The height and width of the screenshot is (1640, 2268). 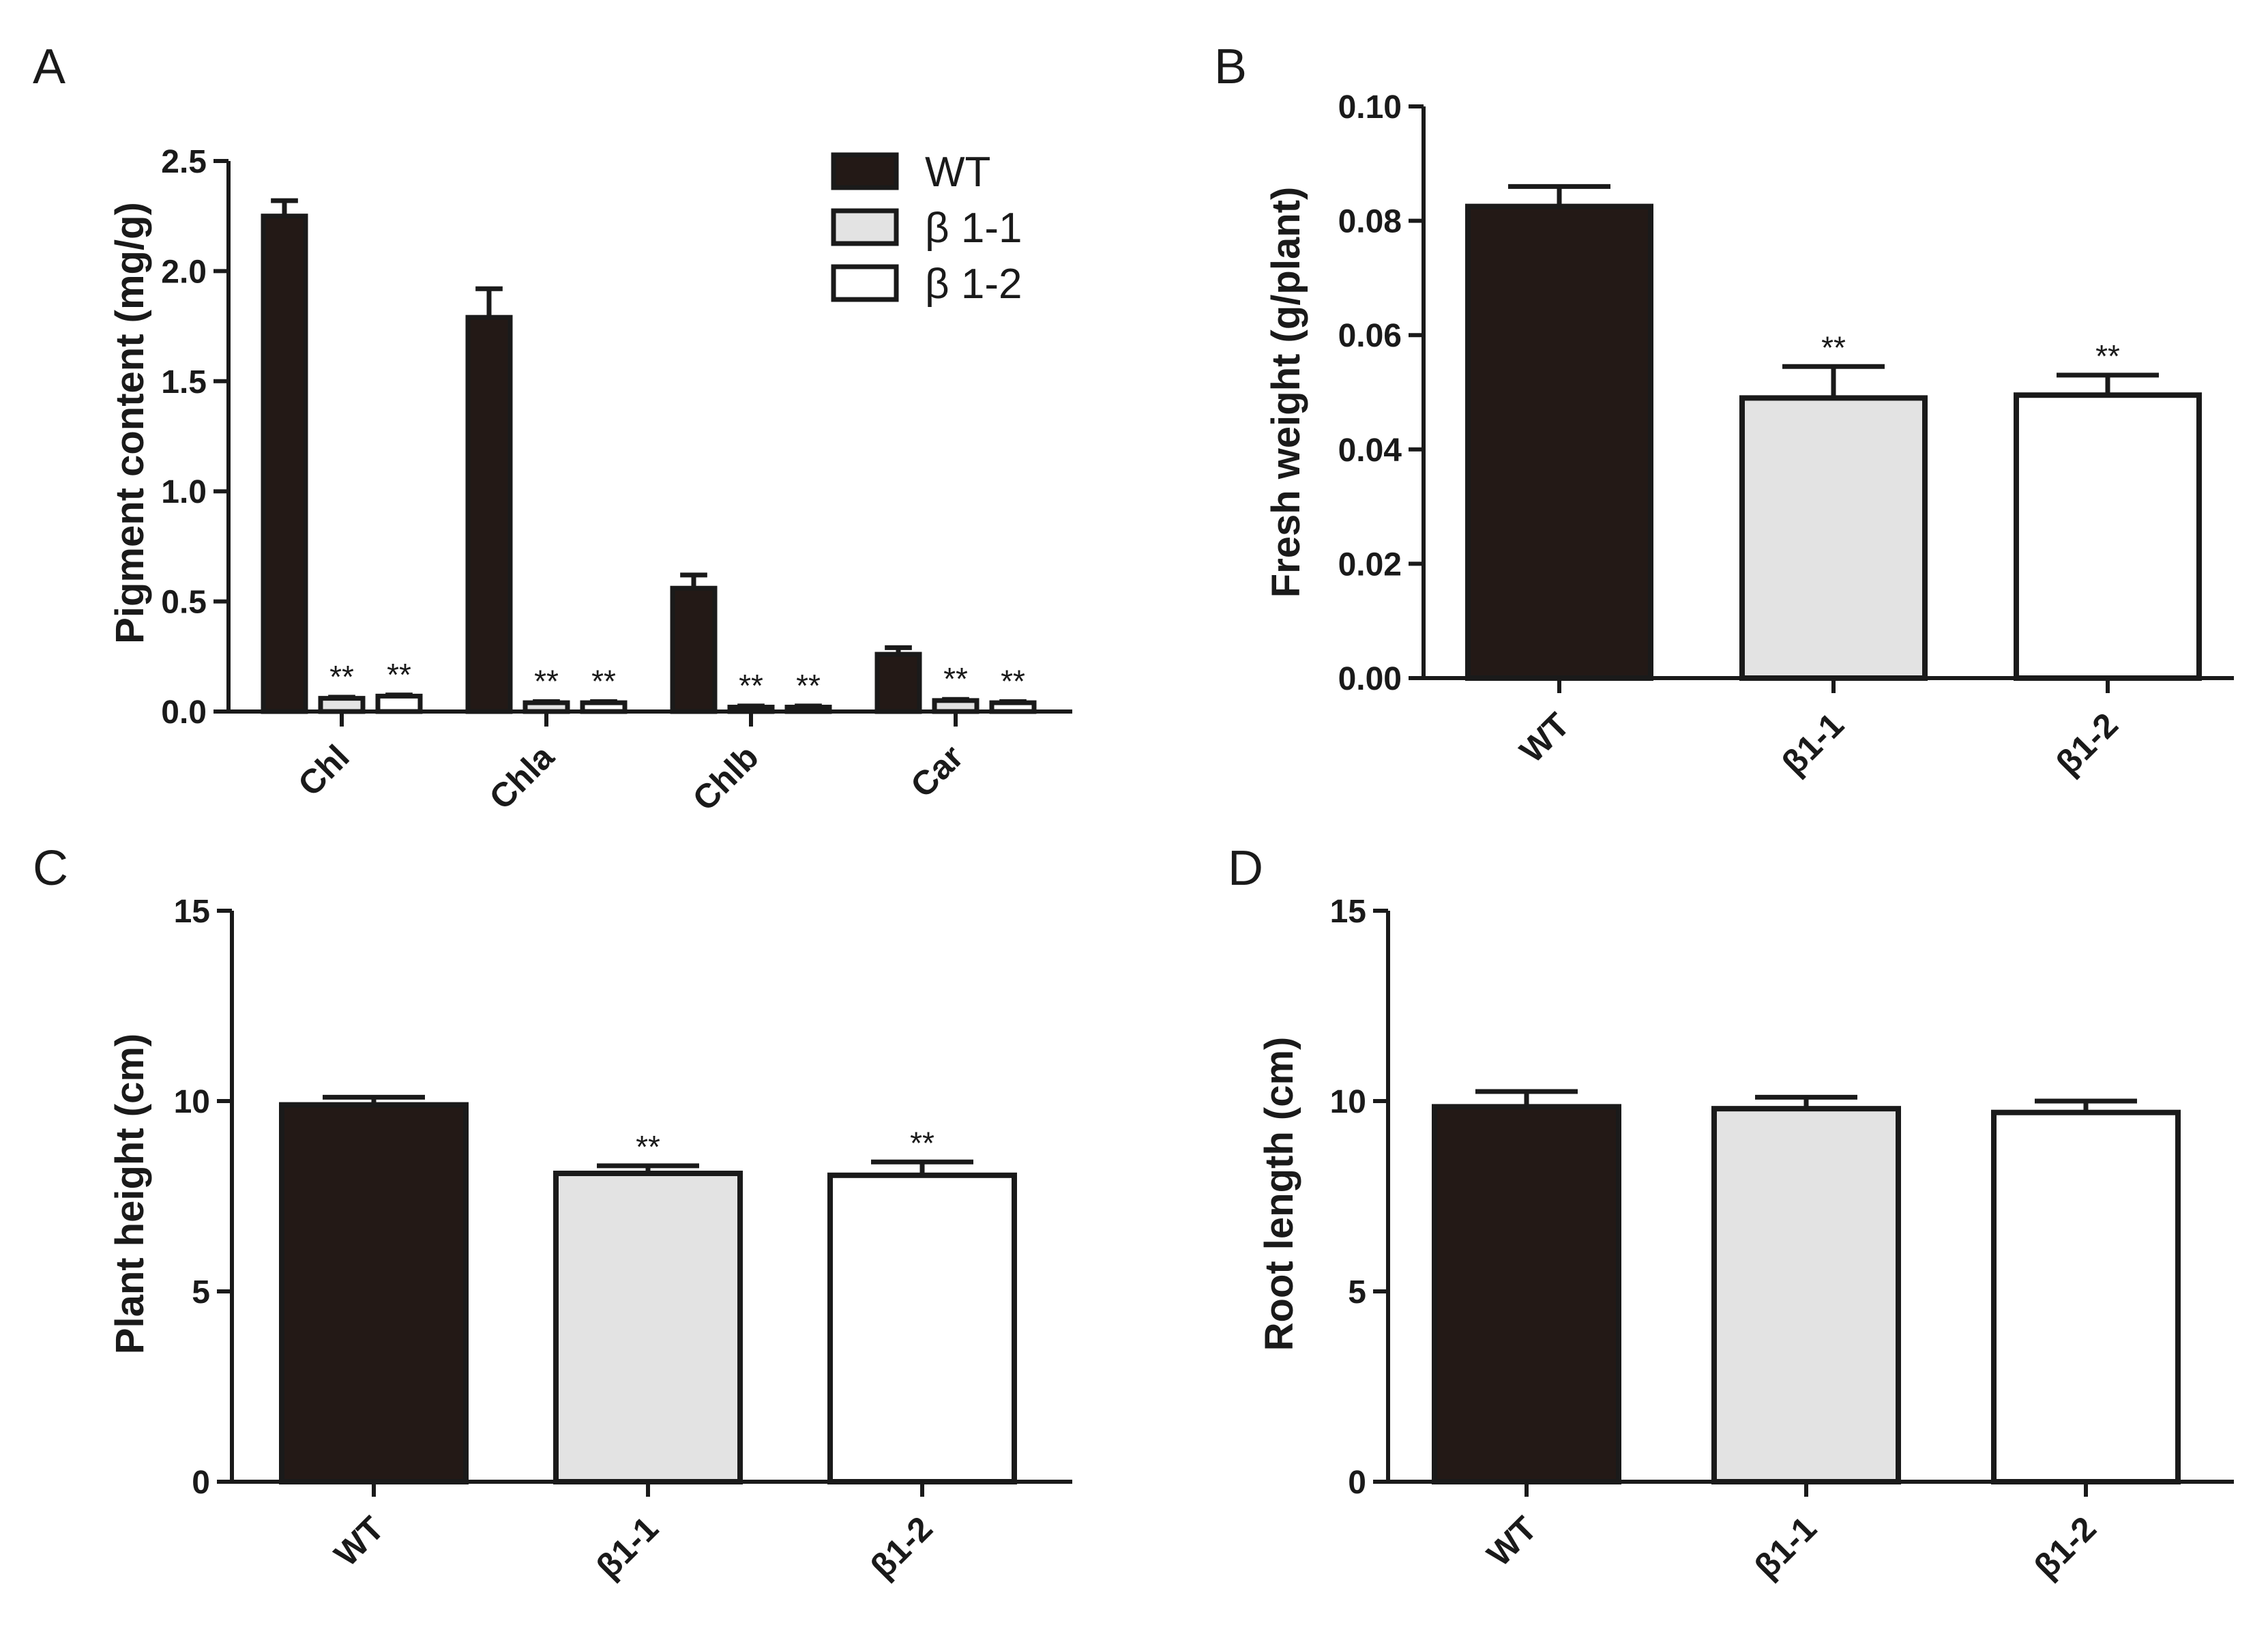 What do you see at coordinates (184, 492) in the screenshot?
I see `y-tick-label: 1.0` at bounding box center [184, 492].